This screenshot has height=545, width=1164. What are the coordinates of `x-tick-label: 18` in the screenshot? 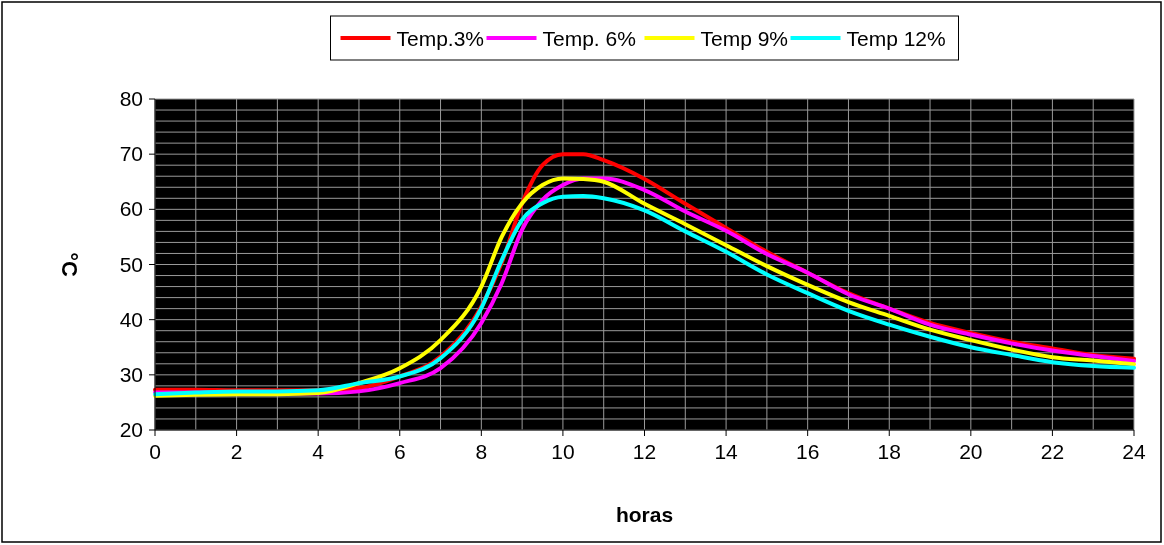 It's located at (889, 451).